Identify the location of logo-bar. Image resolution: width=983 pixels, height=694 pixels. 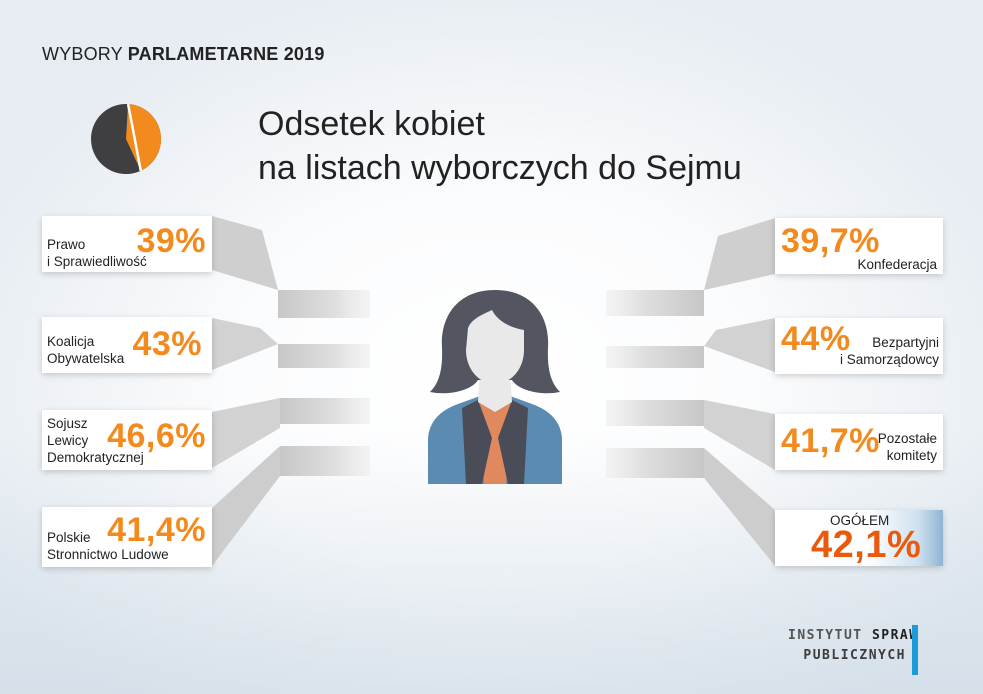
(915, 650).